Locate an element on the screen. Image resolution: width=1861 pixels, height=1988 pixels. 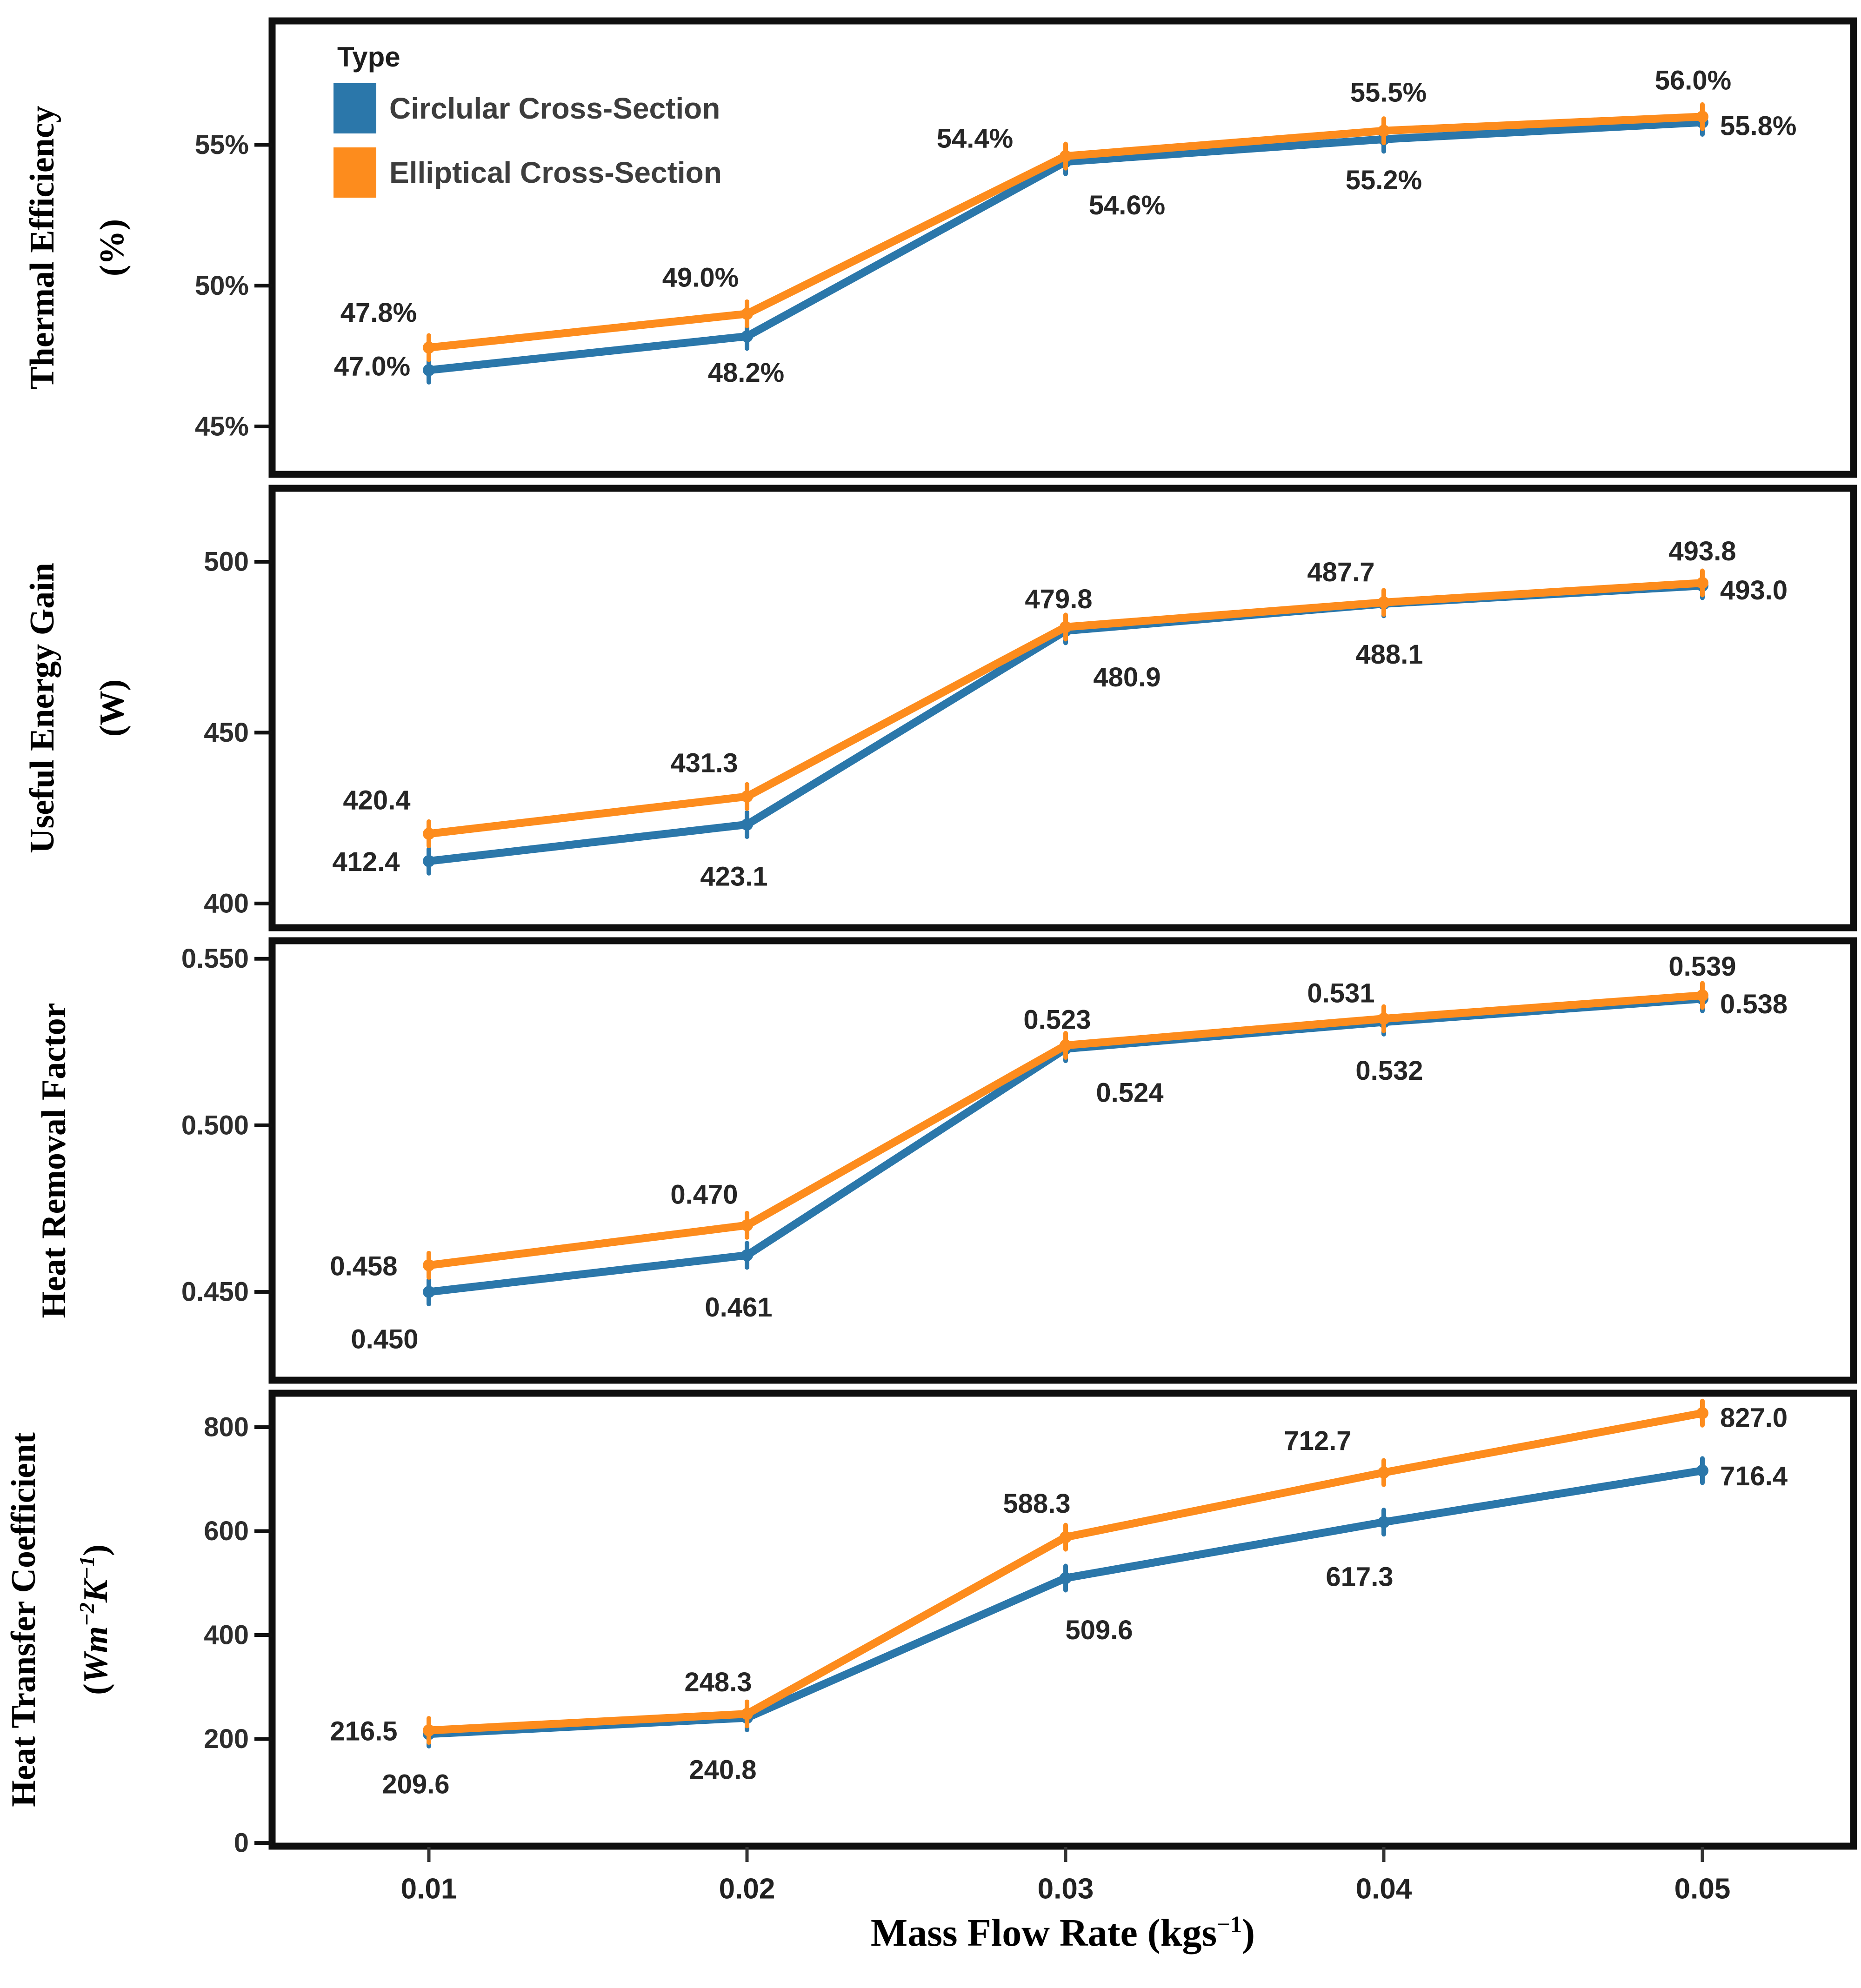
data-point-label-circular: 0.531 is located at coordinates (1340, 993).